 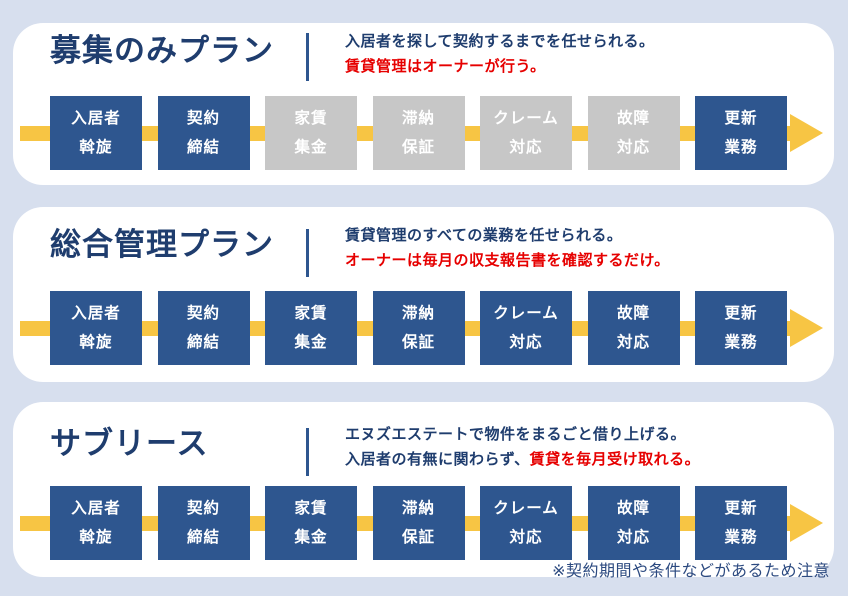 What do you see at coordinates (437, 459) in the screenshot?
I see `plan-description-line2-normal: 入居者の有無に関わらず、` at bounding box center [437, 459].